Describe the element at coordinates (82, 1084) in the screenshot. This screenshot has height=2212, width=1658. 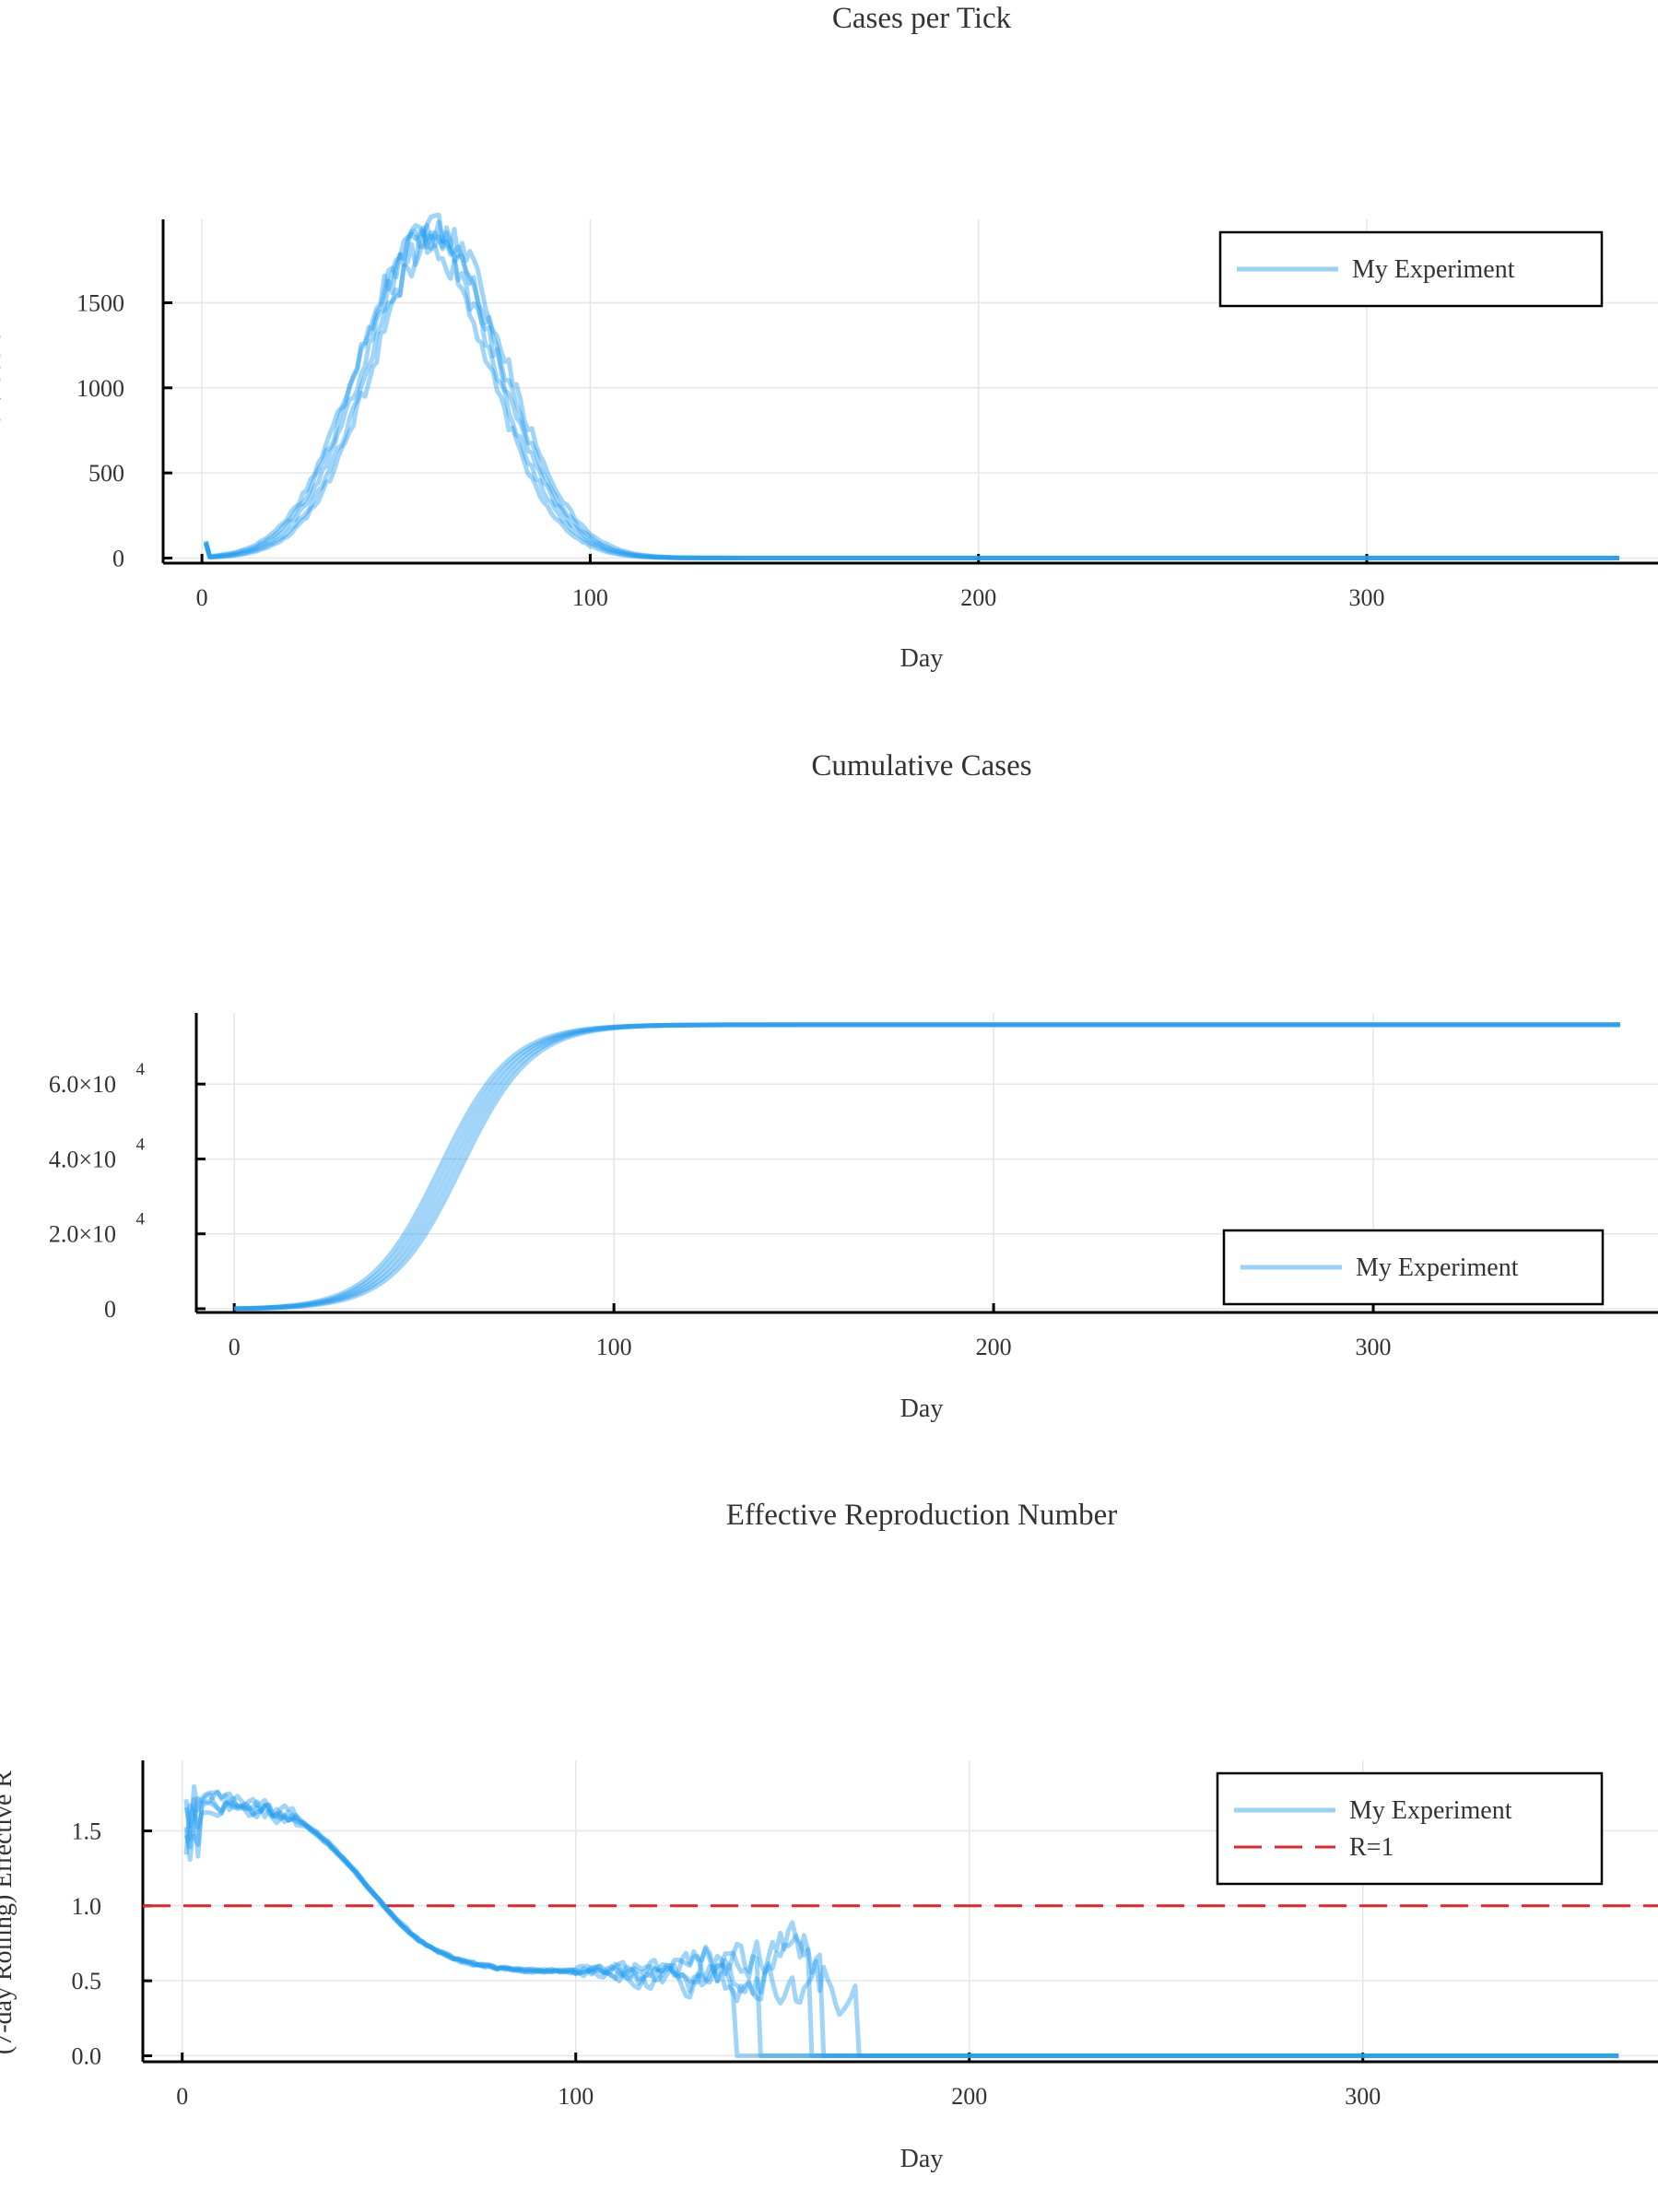
I see `y-tick-label: 6.0×10` at that location.